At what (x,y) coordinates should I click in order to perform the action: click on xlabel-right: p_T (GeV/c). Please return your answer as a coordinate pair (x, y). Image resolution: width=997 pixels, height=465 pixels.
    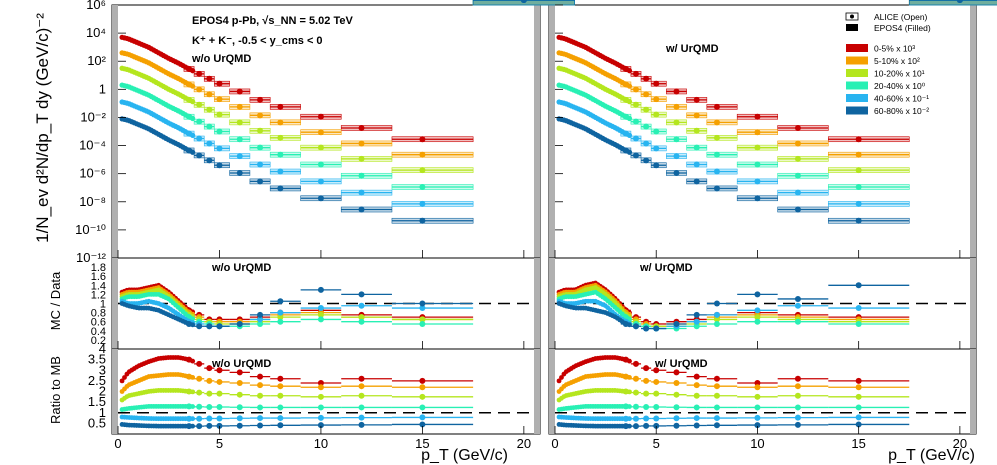
    Looking at the image, I should click on (931, 455).